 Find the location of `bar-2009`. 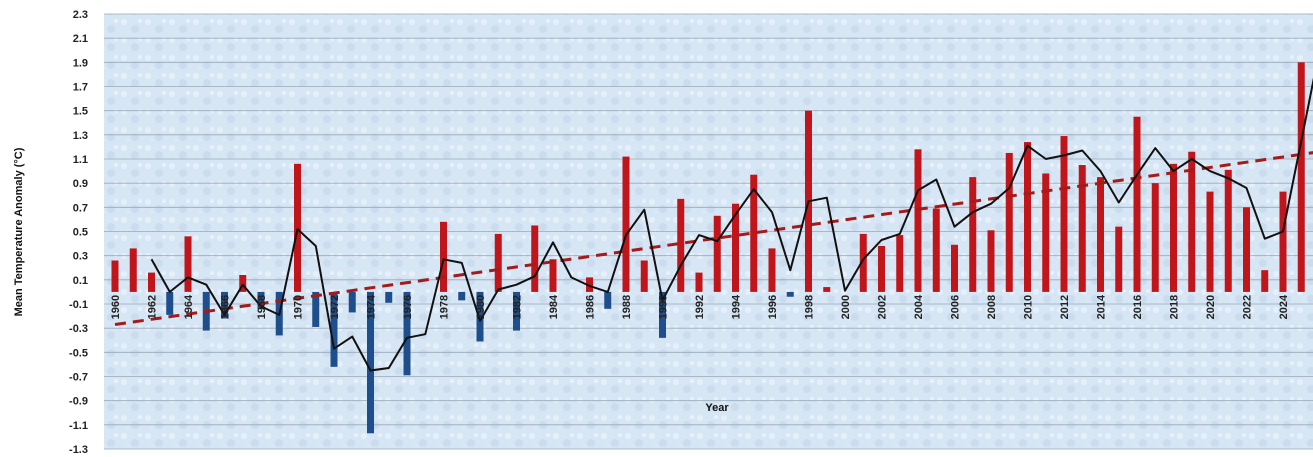

bar-2009 is located at coordinates (1009, 222).